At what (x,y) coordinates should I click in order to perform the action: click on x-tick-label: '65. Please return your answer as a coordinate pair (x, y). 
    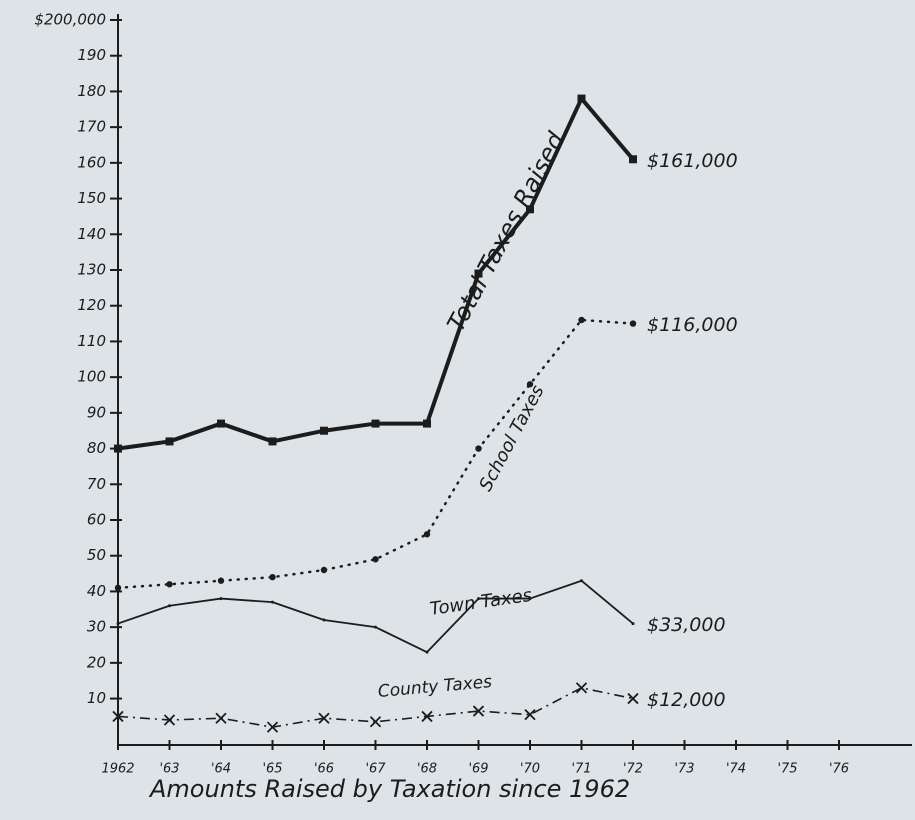
    Looking at the image, I should click on (272, 769).